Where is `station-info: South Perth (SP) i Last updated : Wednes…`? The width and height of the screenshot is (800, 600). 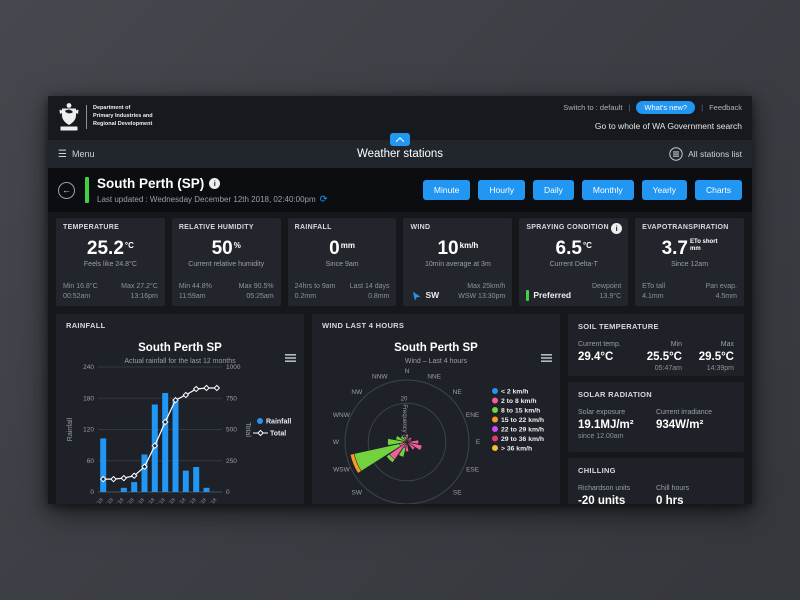
station-info: South Perth (SP) i Last updated : Wednes… is located at coordinates (212, 190).